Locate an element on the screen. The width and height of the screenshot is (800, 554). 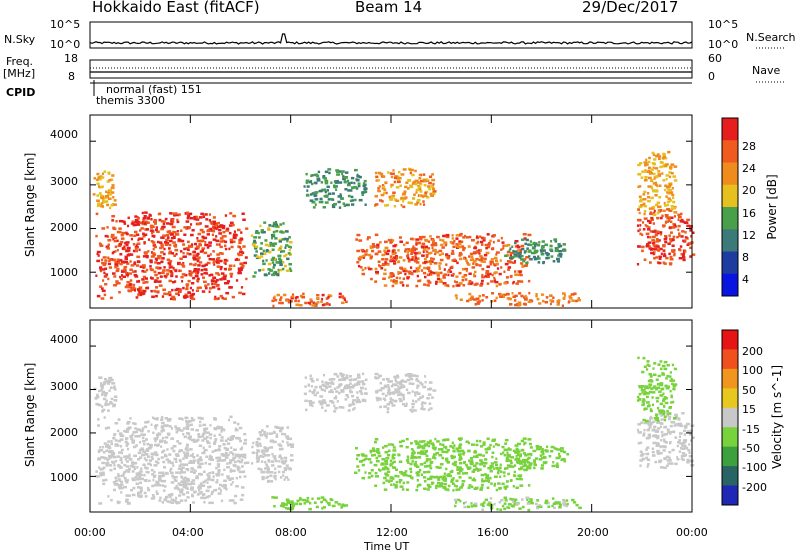
noise-sky-label: N.Sky is located at coordinates (20, 39).